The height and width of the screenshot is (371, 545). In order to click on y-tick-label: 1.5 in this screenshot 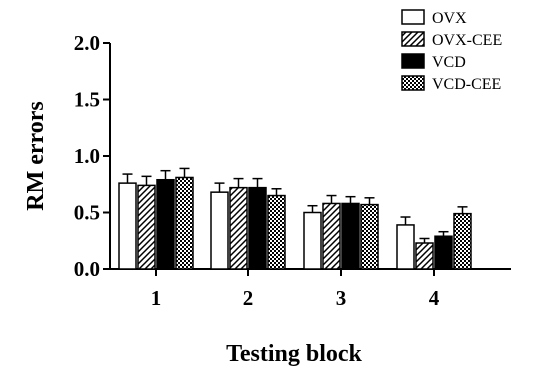, I will do `click(87, 100)`.